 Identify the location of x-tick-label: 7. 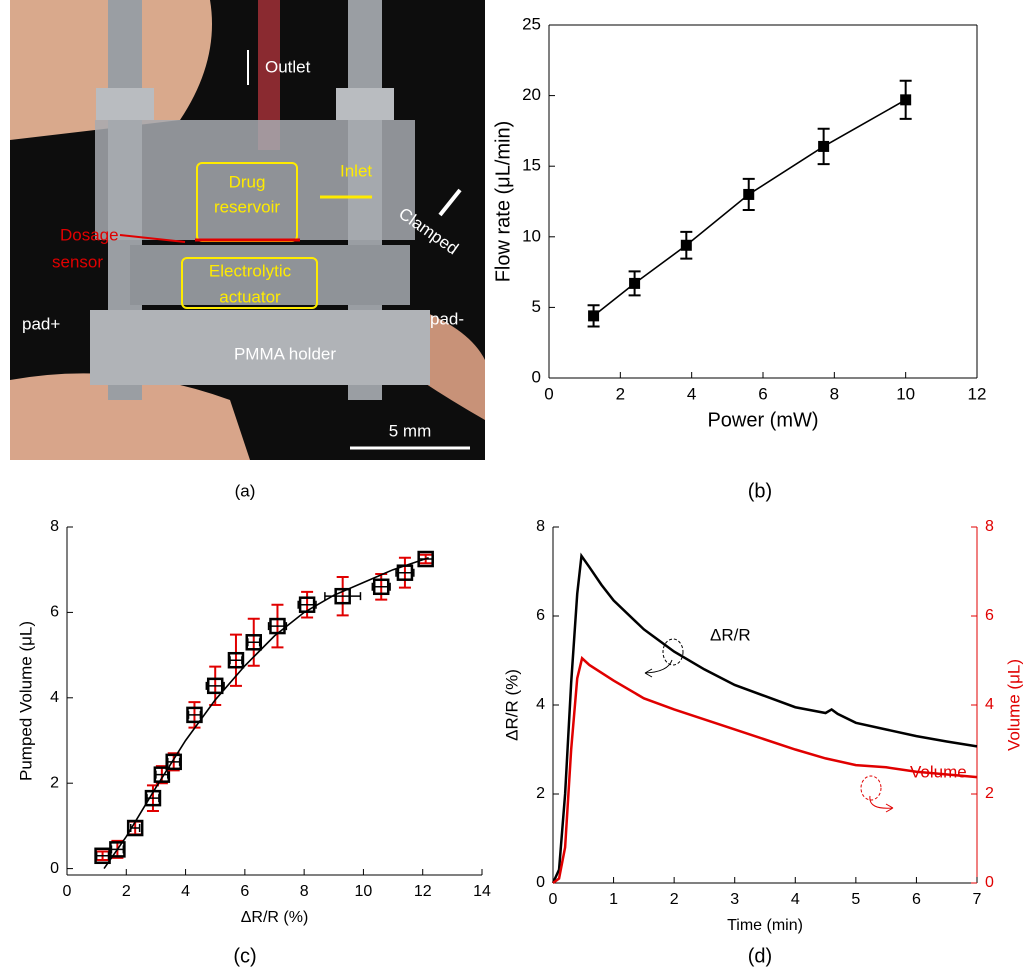
(977, 899).